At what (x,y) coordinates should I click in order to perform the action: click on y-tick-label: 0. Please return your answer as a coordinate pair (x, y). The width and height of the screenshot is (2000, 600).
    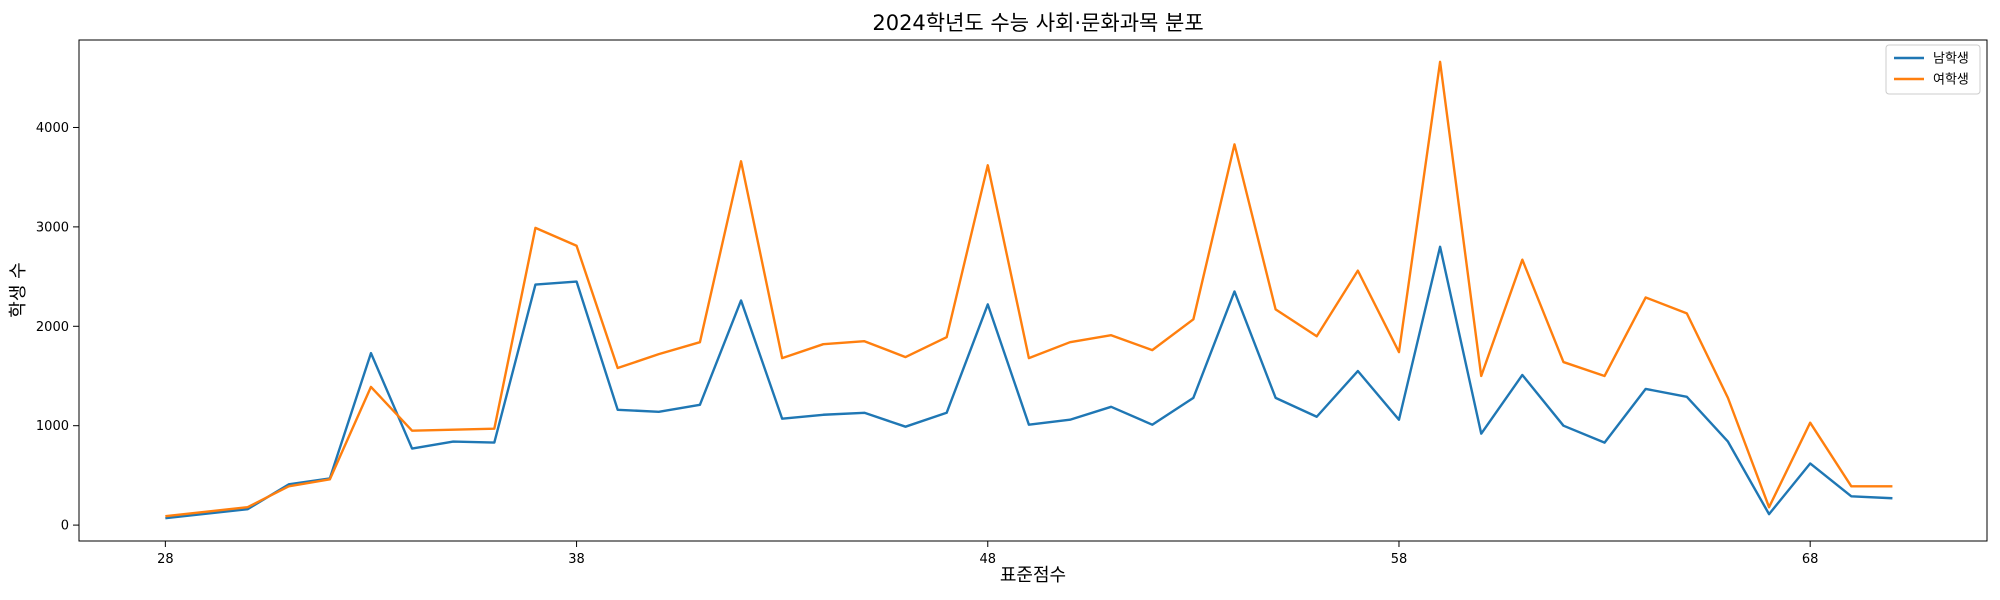
    Looking at the image, I should click on (65, 526).